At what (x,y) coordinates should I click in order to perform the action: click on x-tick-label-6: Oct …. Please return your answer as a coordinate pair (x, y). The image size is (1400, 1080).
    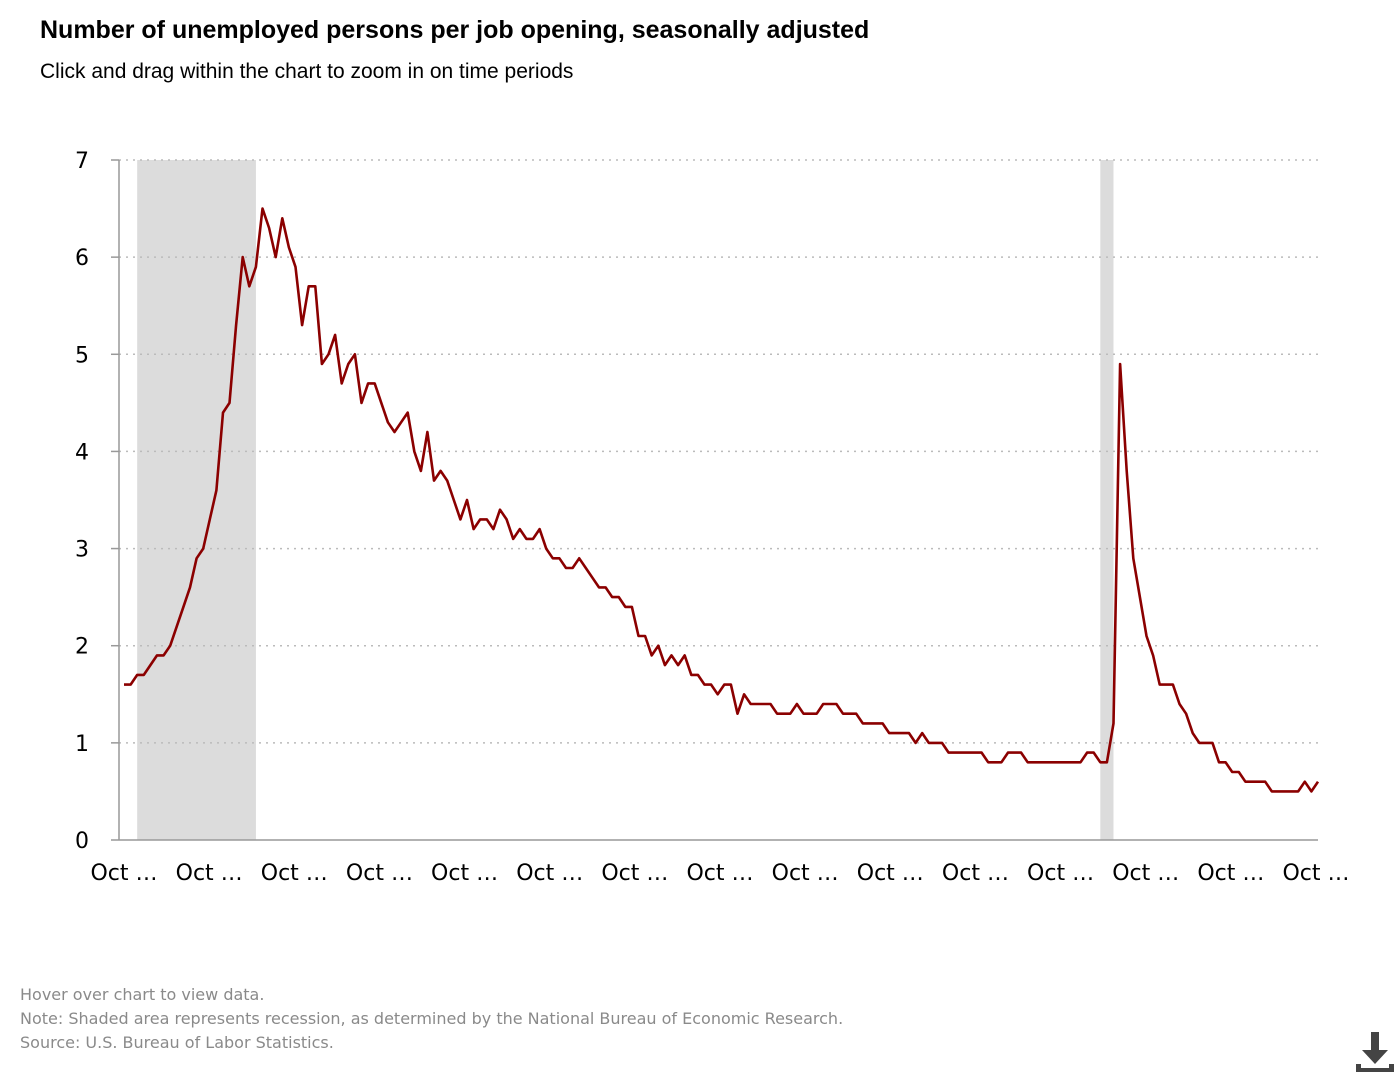
    Looking at the image, I should click on (634, 873).